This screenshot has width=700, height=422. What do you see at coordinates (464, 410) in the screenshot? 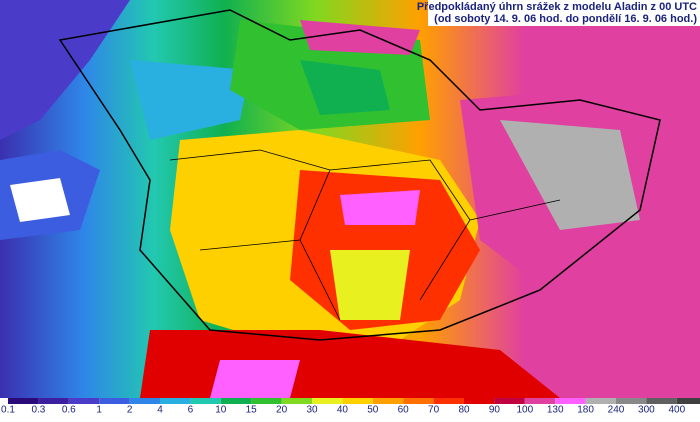
I see `legend-label: 80` at bounding box center [464, 410].